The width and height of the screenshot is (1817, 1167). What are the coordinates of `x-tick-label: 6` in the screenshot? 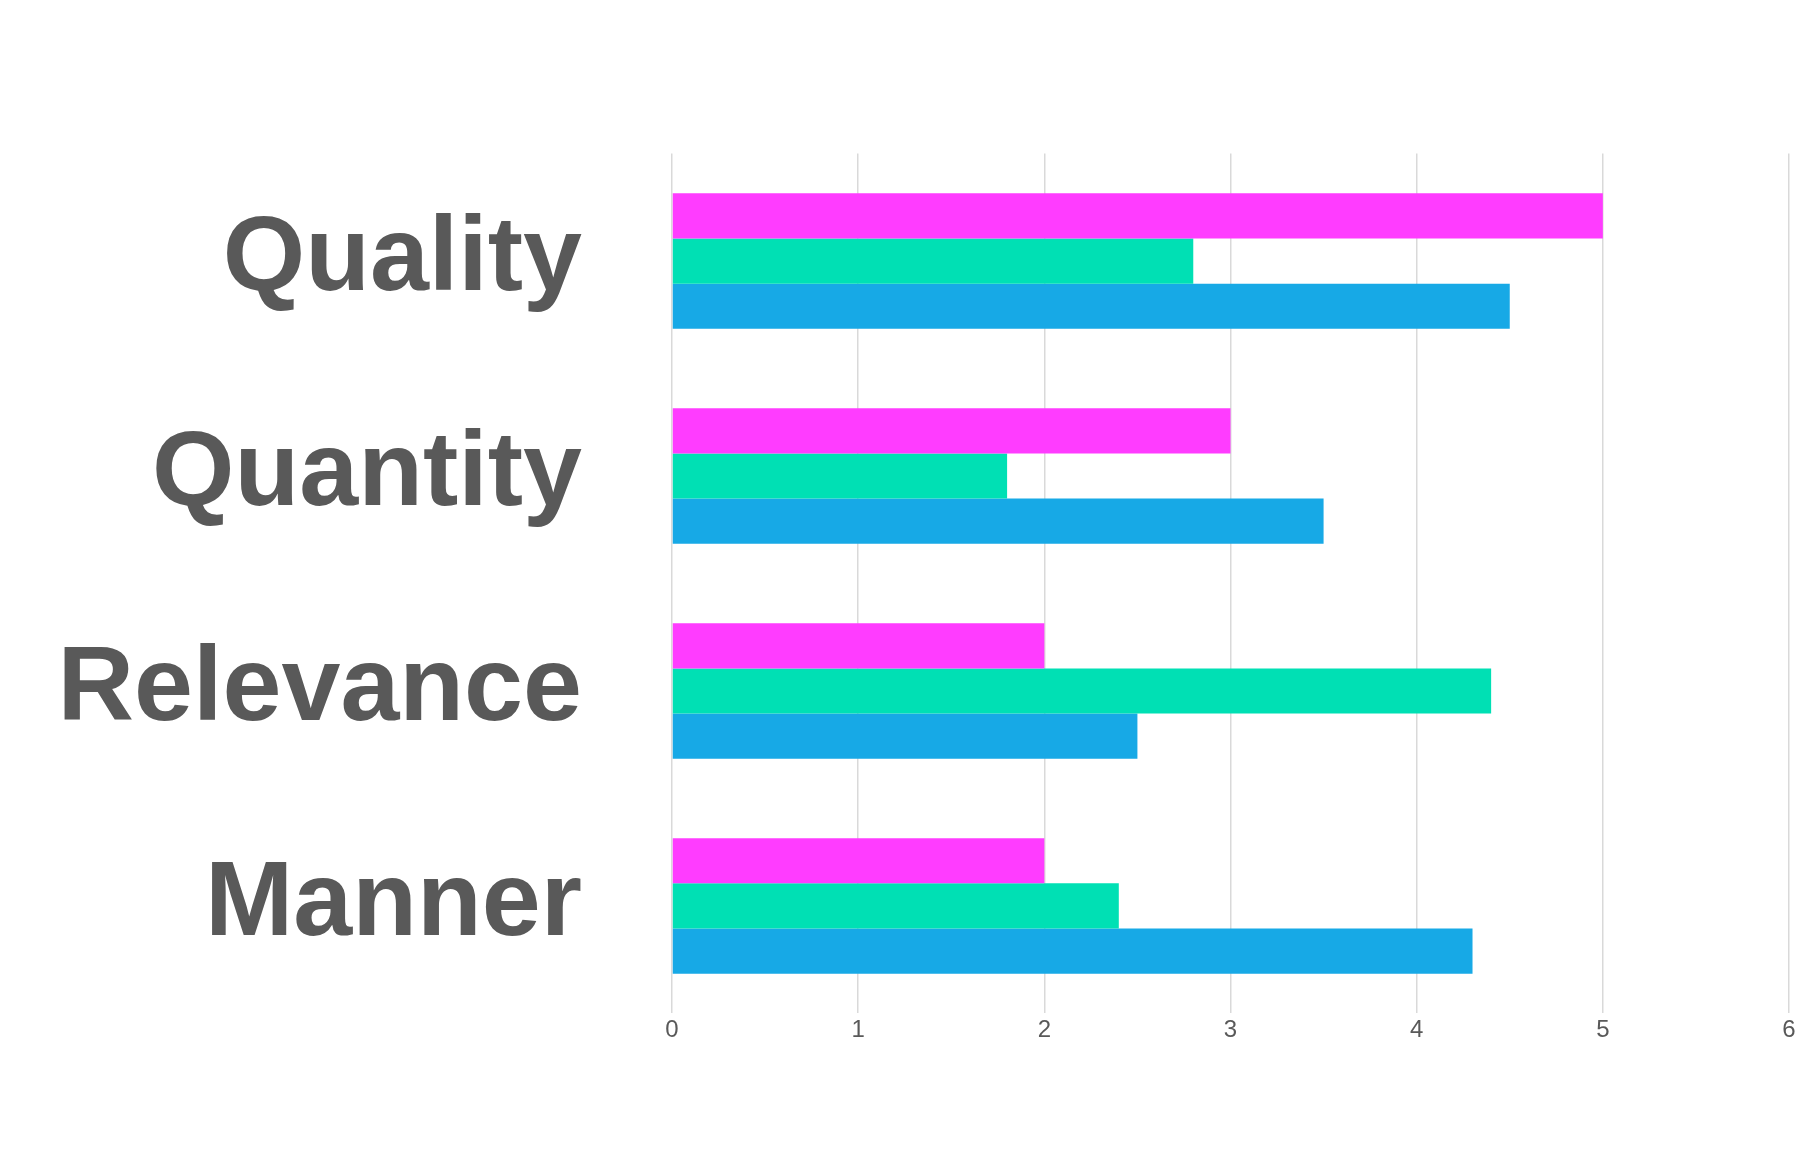 It's located at (1789, 1029).